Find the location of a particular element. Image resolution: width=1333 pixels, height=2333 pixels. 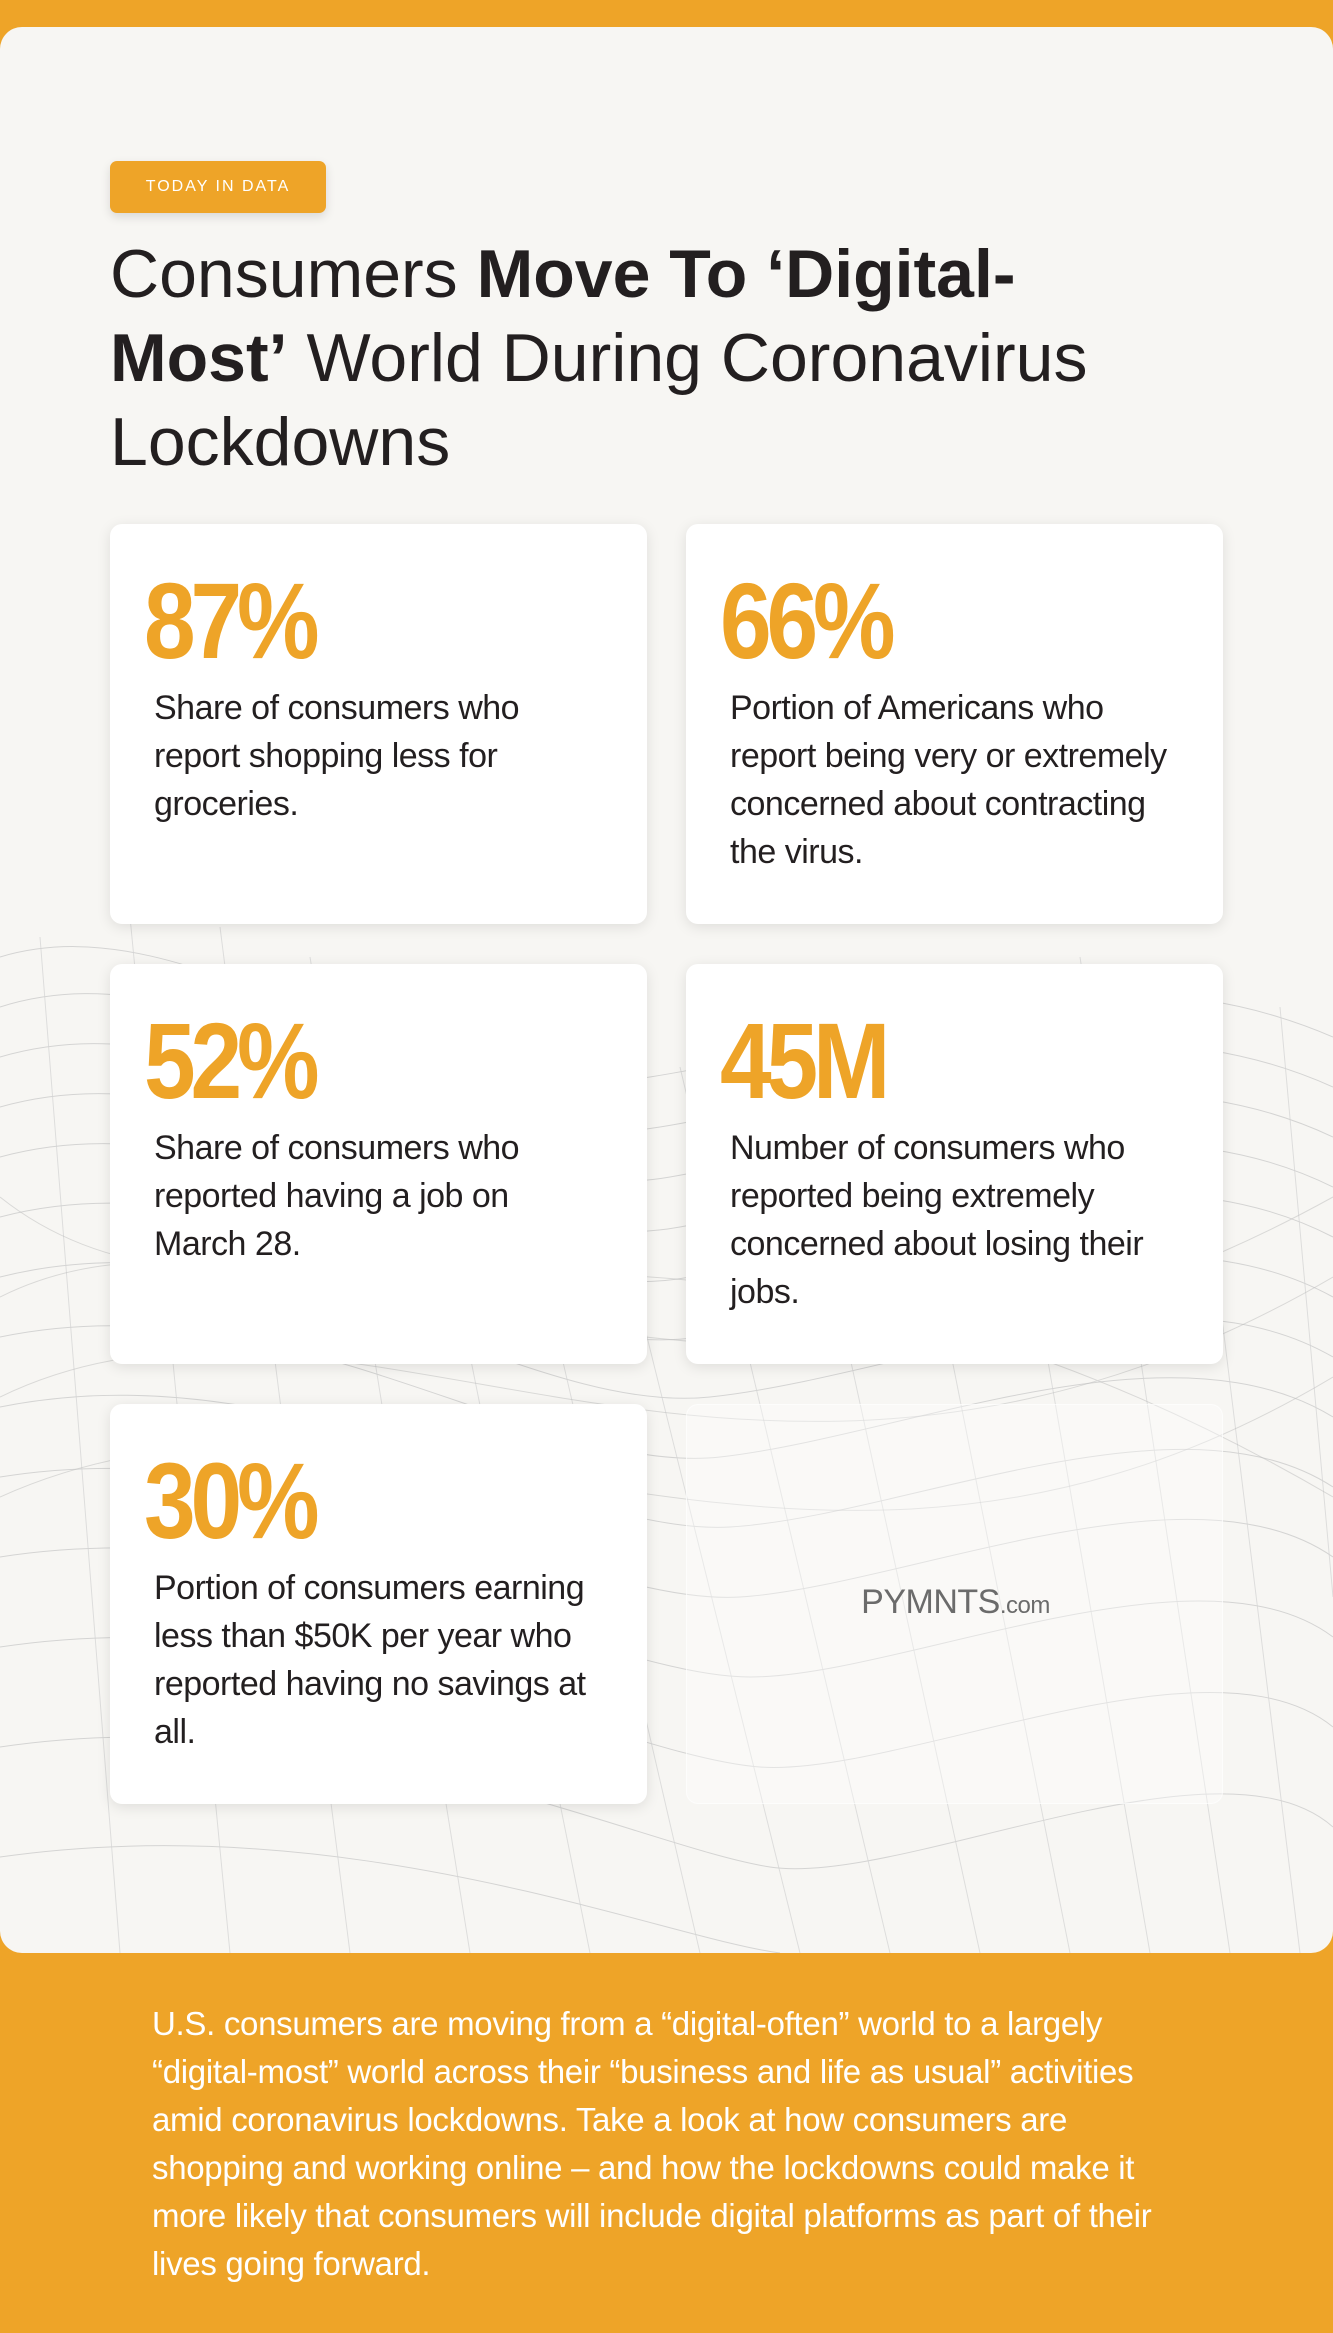

title-bold-2: Most’ is located at coordinates (199, 358).